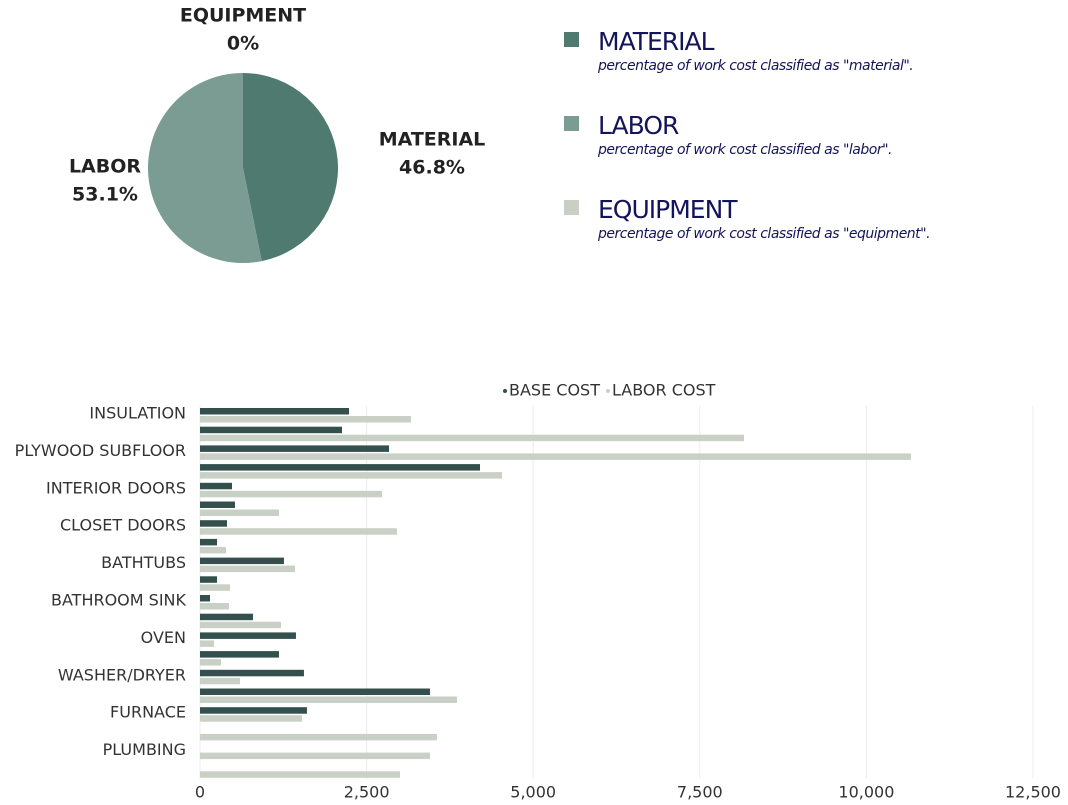 The image size is (1068, 805). I want to click on category-label: CLOSET DOORS, so click(123, 525).